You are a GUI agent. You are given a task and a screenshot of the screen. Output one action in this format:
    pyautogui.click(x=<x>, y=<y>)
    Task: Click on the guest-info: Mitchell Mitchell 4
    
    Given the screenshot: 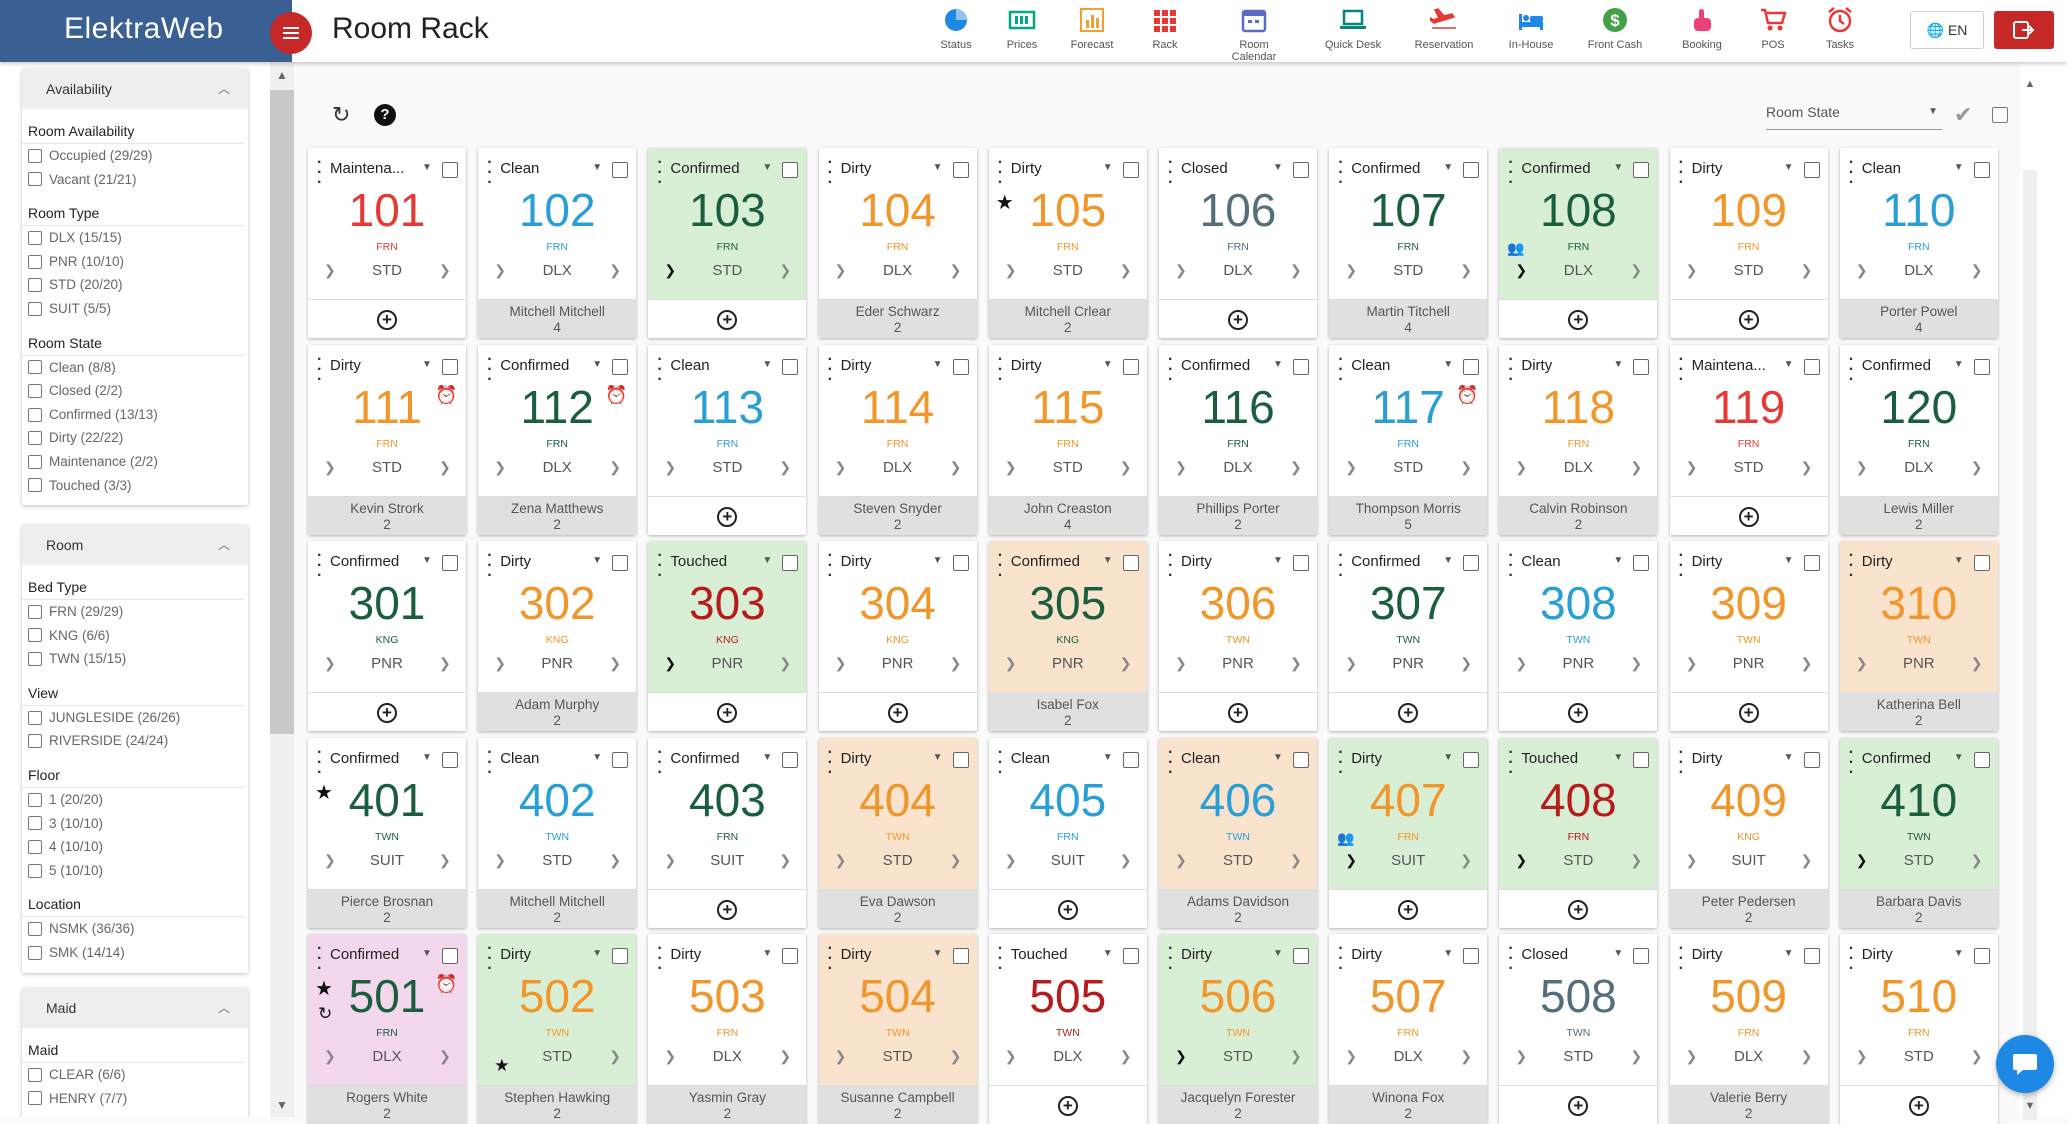 What is the action you would take?
    pyautogui.click(x=557, y=319)
    